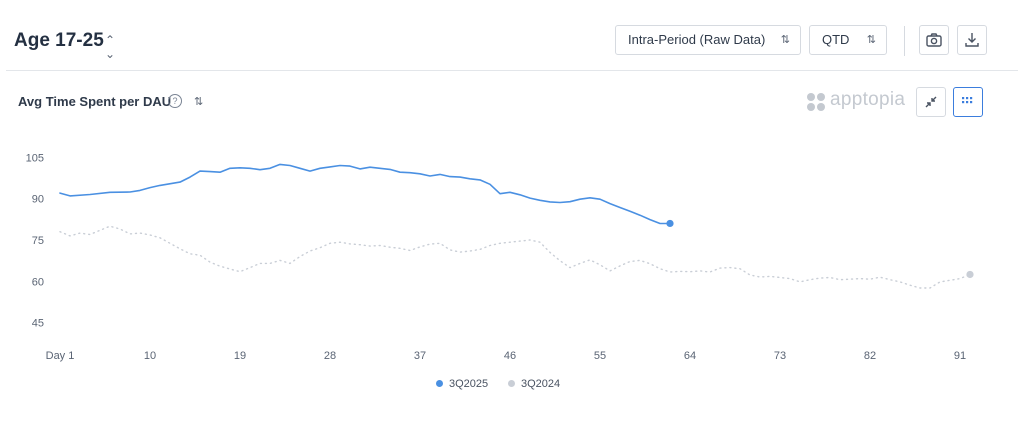 The width and height of the screenshot is (1024, 430). I want to click on x-tick-label: 55, so click(600, 356).